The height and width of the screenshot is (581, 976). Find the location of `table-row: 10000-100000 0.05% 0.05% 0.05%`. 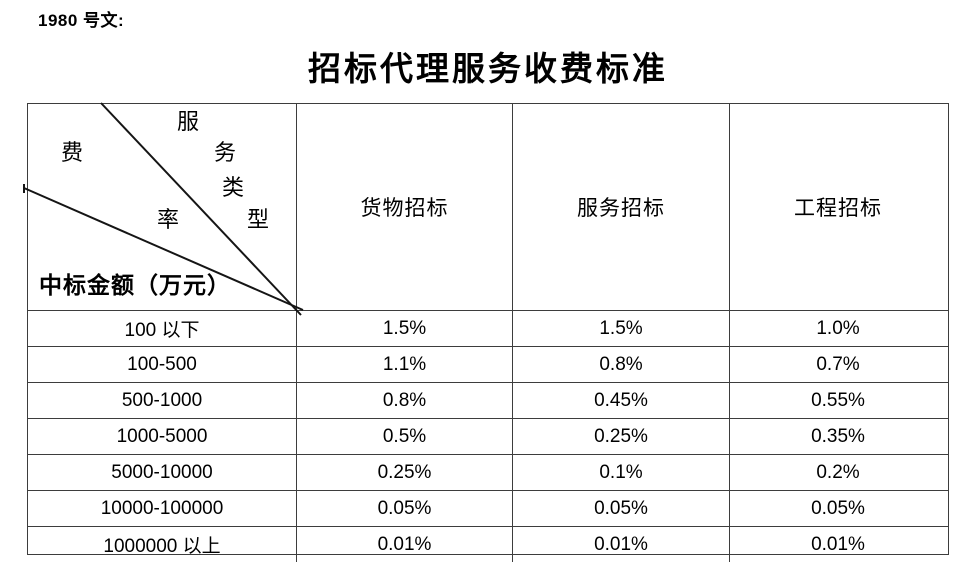

table-row: 10000-100000 0.05% 0.05% 0.05% is located at coordinates (488, 508).